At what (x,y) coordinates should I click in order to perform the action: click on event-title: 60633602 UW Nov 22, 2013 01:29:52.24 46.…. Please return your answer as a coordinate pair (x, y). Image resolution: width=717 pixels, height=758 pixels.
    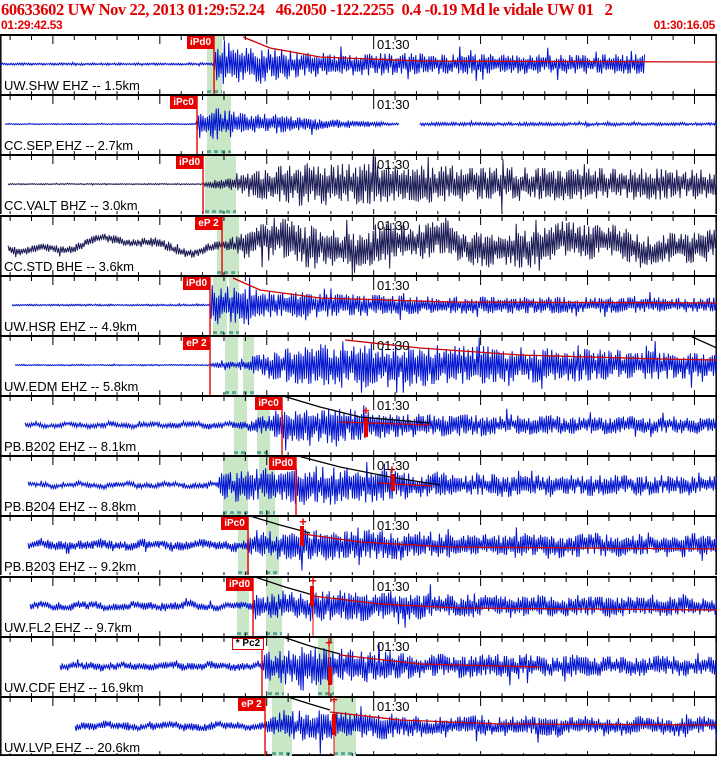
    Looking at the image, I should click on (307, 9).